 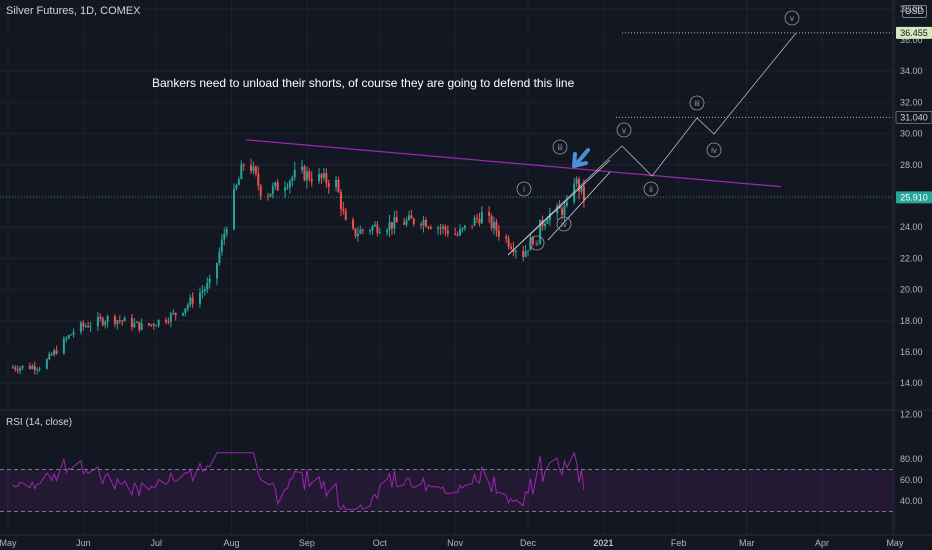 I want to click on rsi-band-lines, so click(x=446, y=490).